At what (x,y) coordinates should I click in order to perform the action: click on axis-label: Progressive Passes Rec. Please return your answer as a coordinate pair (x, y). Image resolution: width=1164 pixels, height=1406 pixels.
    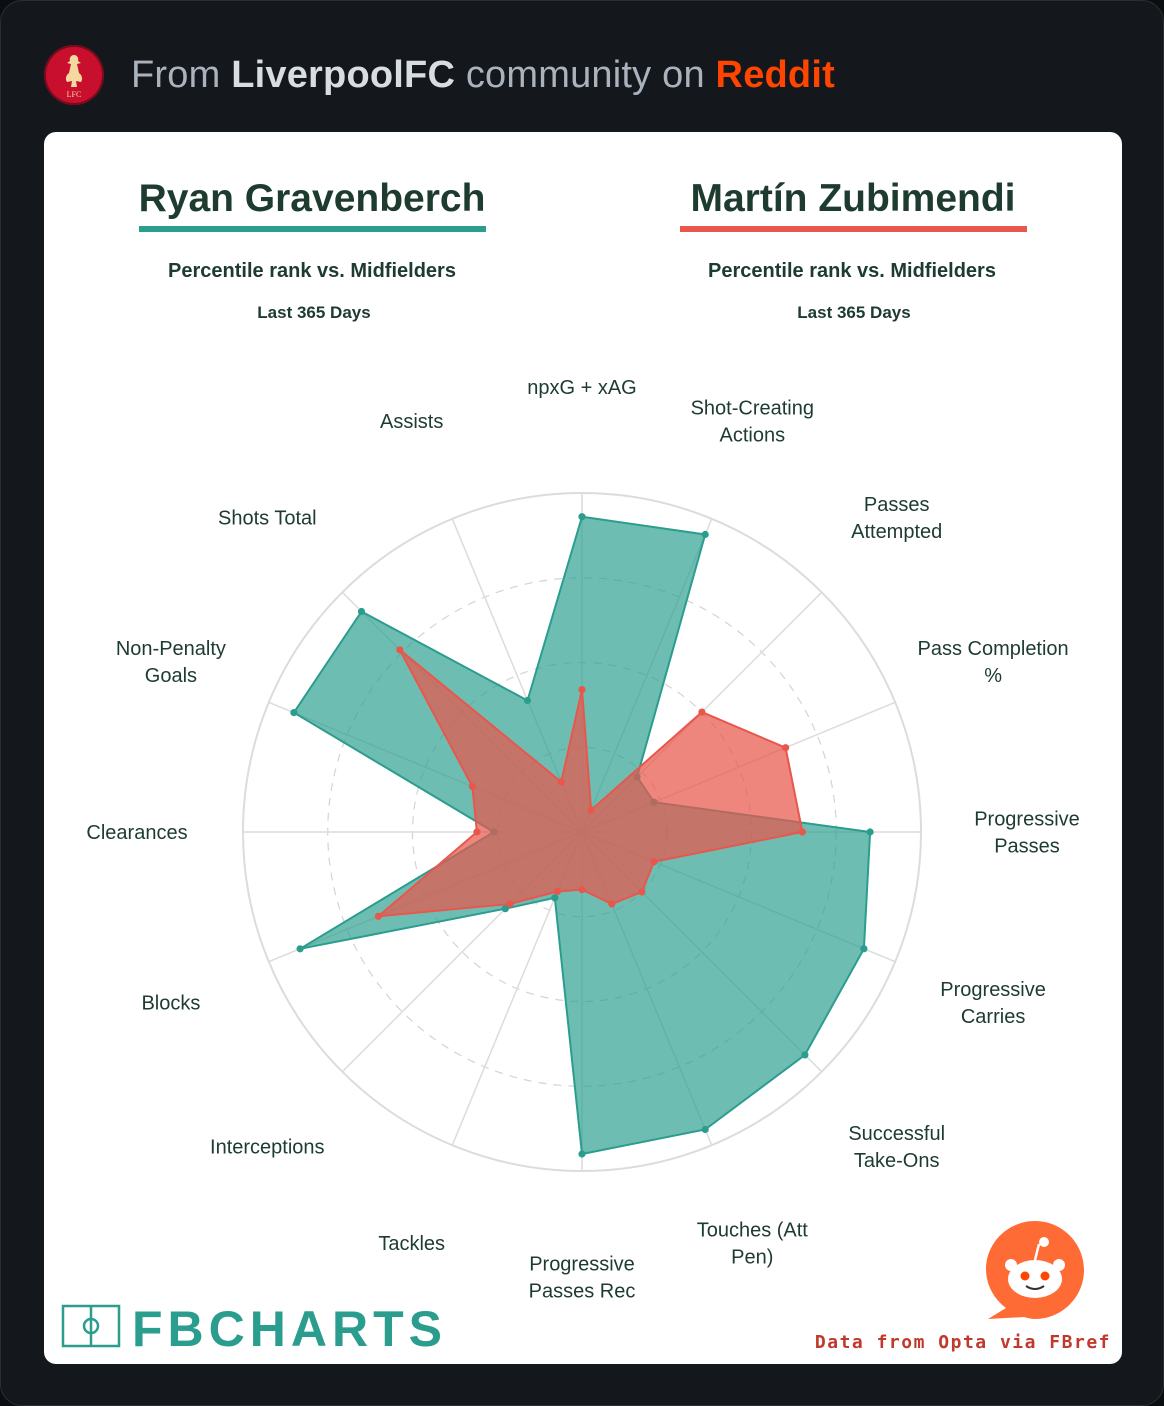
    Looking at the image, I should click on (582, 1278).